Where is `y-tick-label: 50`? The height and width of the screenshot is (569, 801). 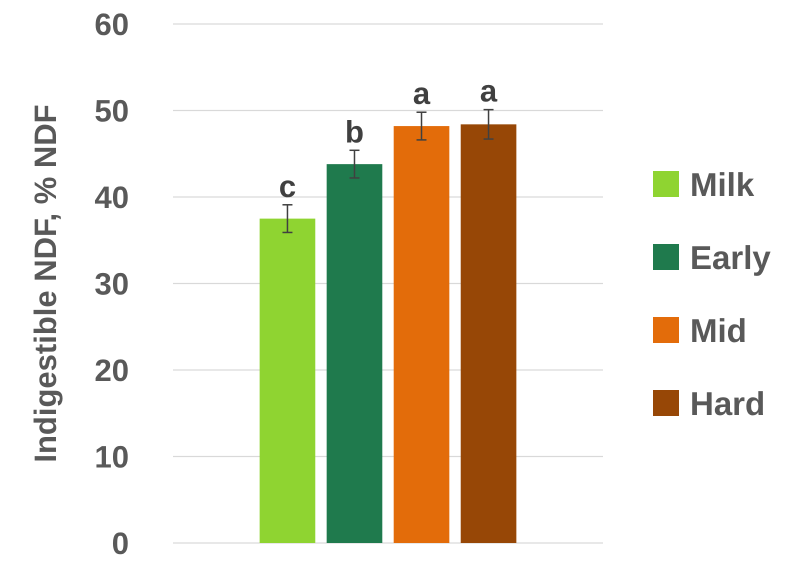
y-tick-label: 50 is located at coordinates (111, 110).